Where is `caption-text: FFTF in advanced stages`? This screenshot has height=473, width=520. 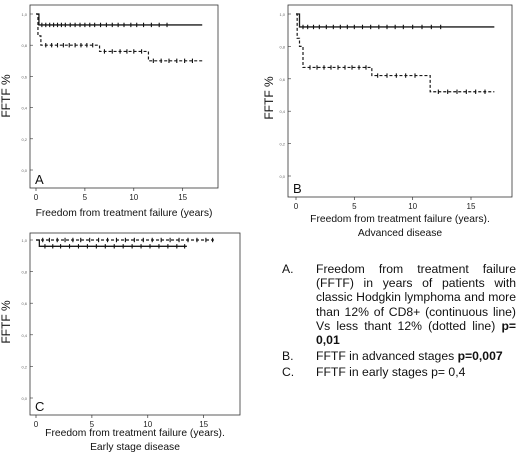
caption-text: FFTF in advanced stages is located at coordinates (387, 356).